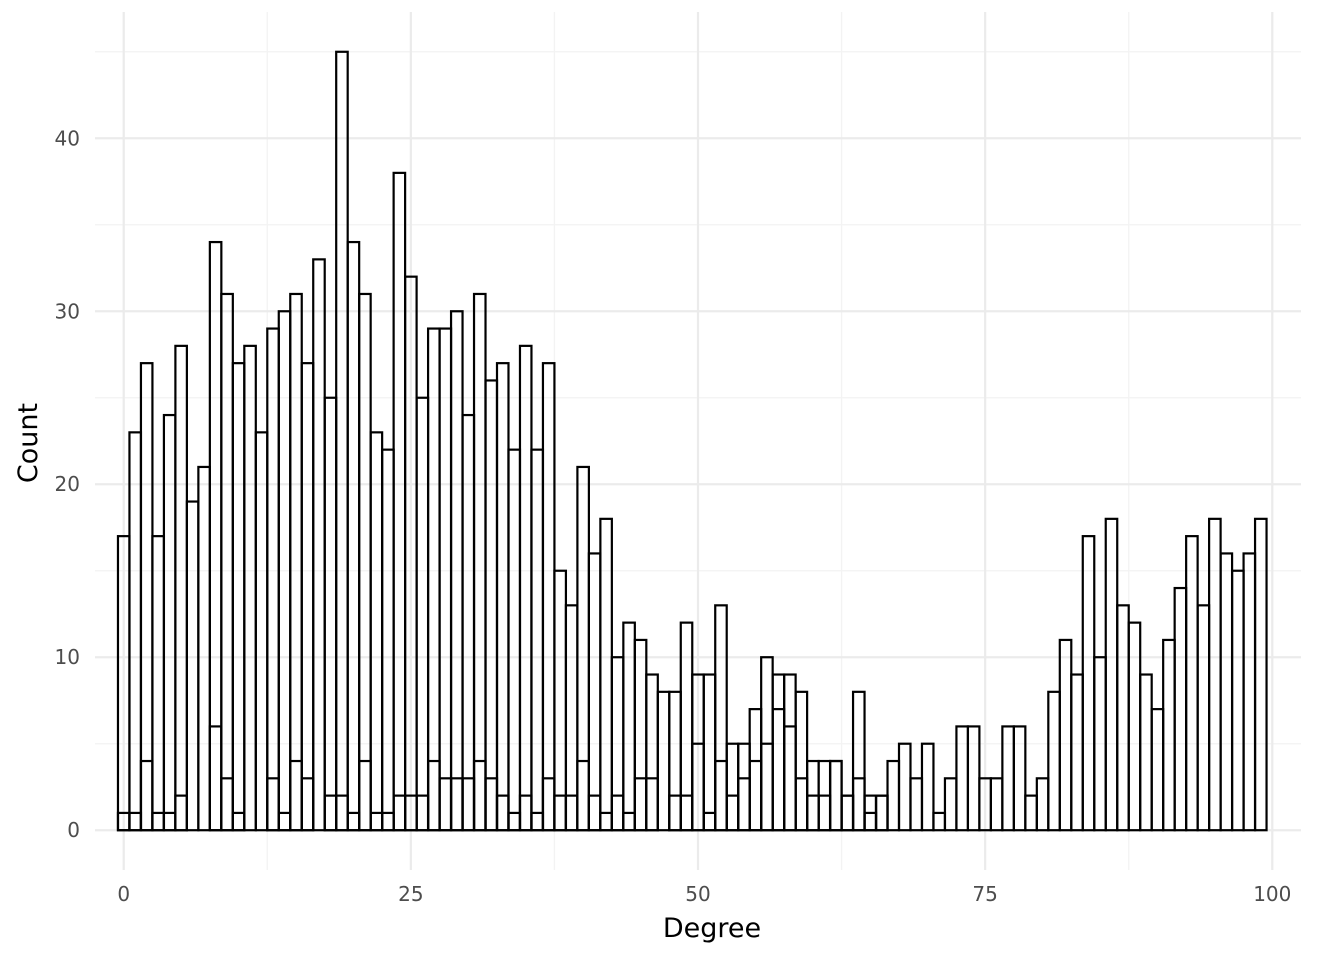 The image size is (1344, 960). What do you see at coordinates (697, 894) in the screenshot?
I see `x-tick-label: 50` at bounding box center [697, 894].